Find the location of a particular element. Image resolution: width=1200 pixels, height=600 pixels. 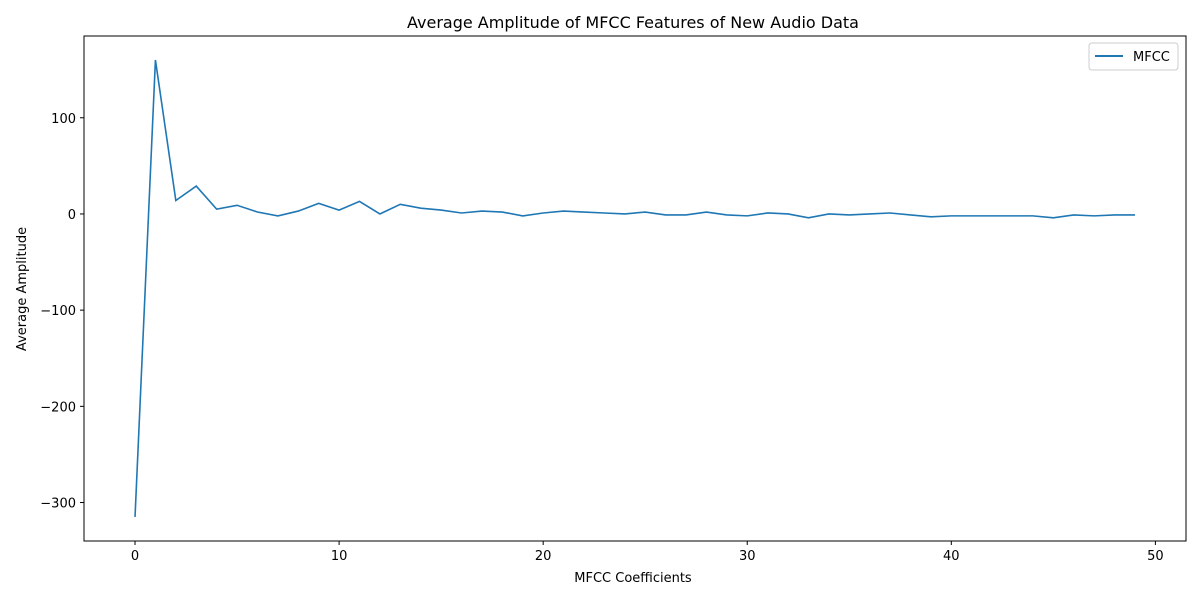

x-axis-label: MFCC Coefficients is located at coordinates (633, 578).